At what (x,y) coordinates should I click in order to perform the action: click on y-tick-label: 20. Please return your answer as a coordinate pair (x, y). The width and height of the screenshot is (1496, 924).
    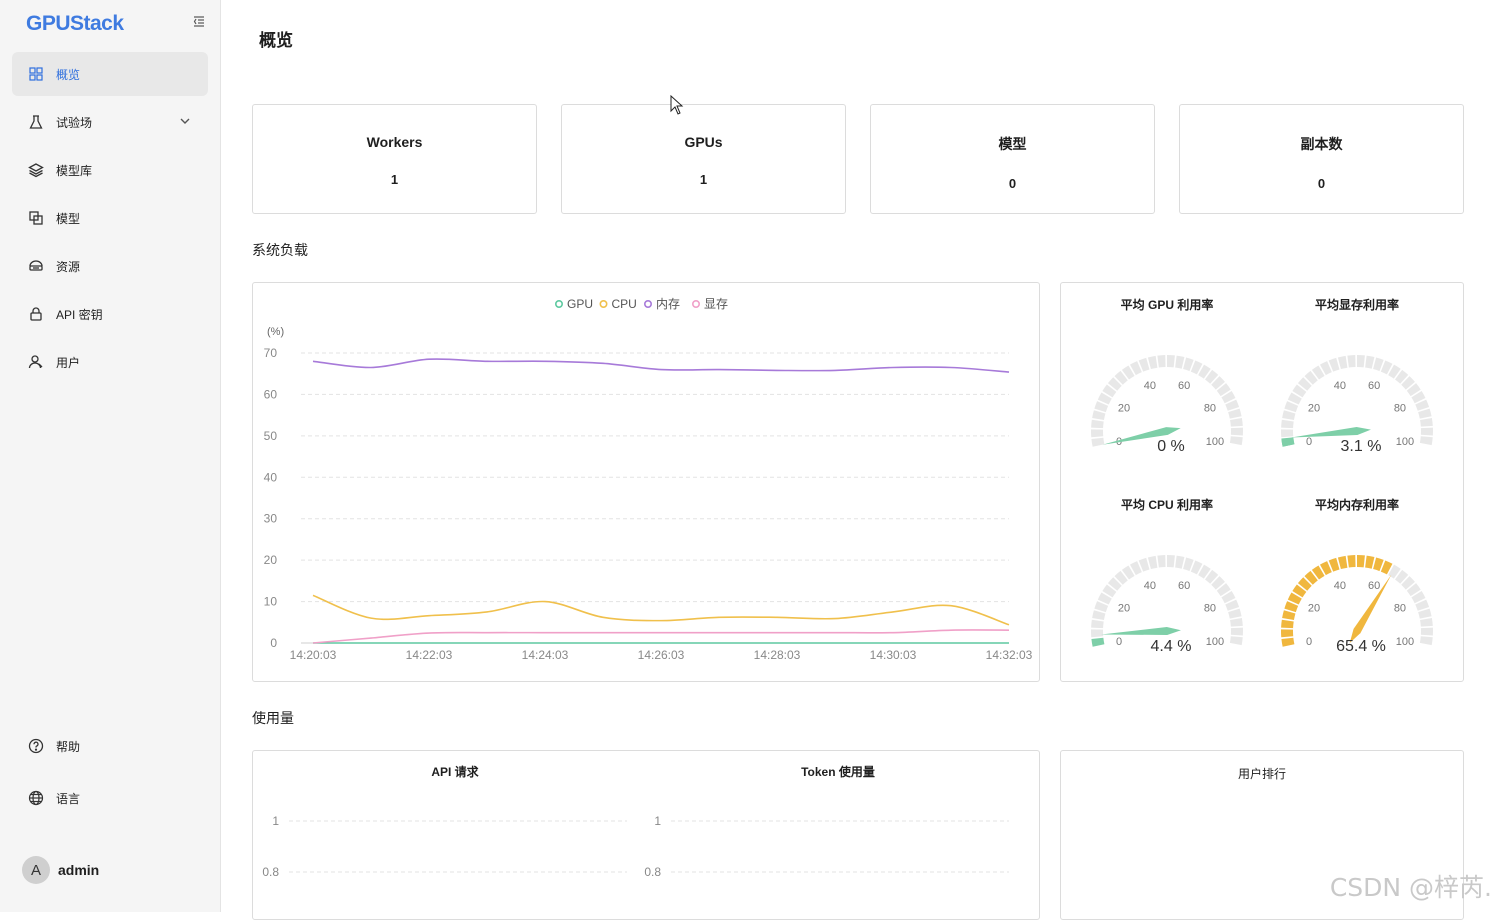
    Looking at the image, I should click on (271, 560).